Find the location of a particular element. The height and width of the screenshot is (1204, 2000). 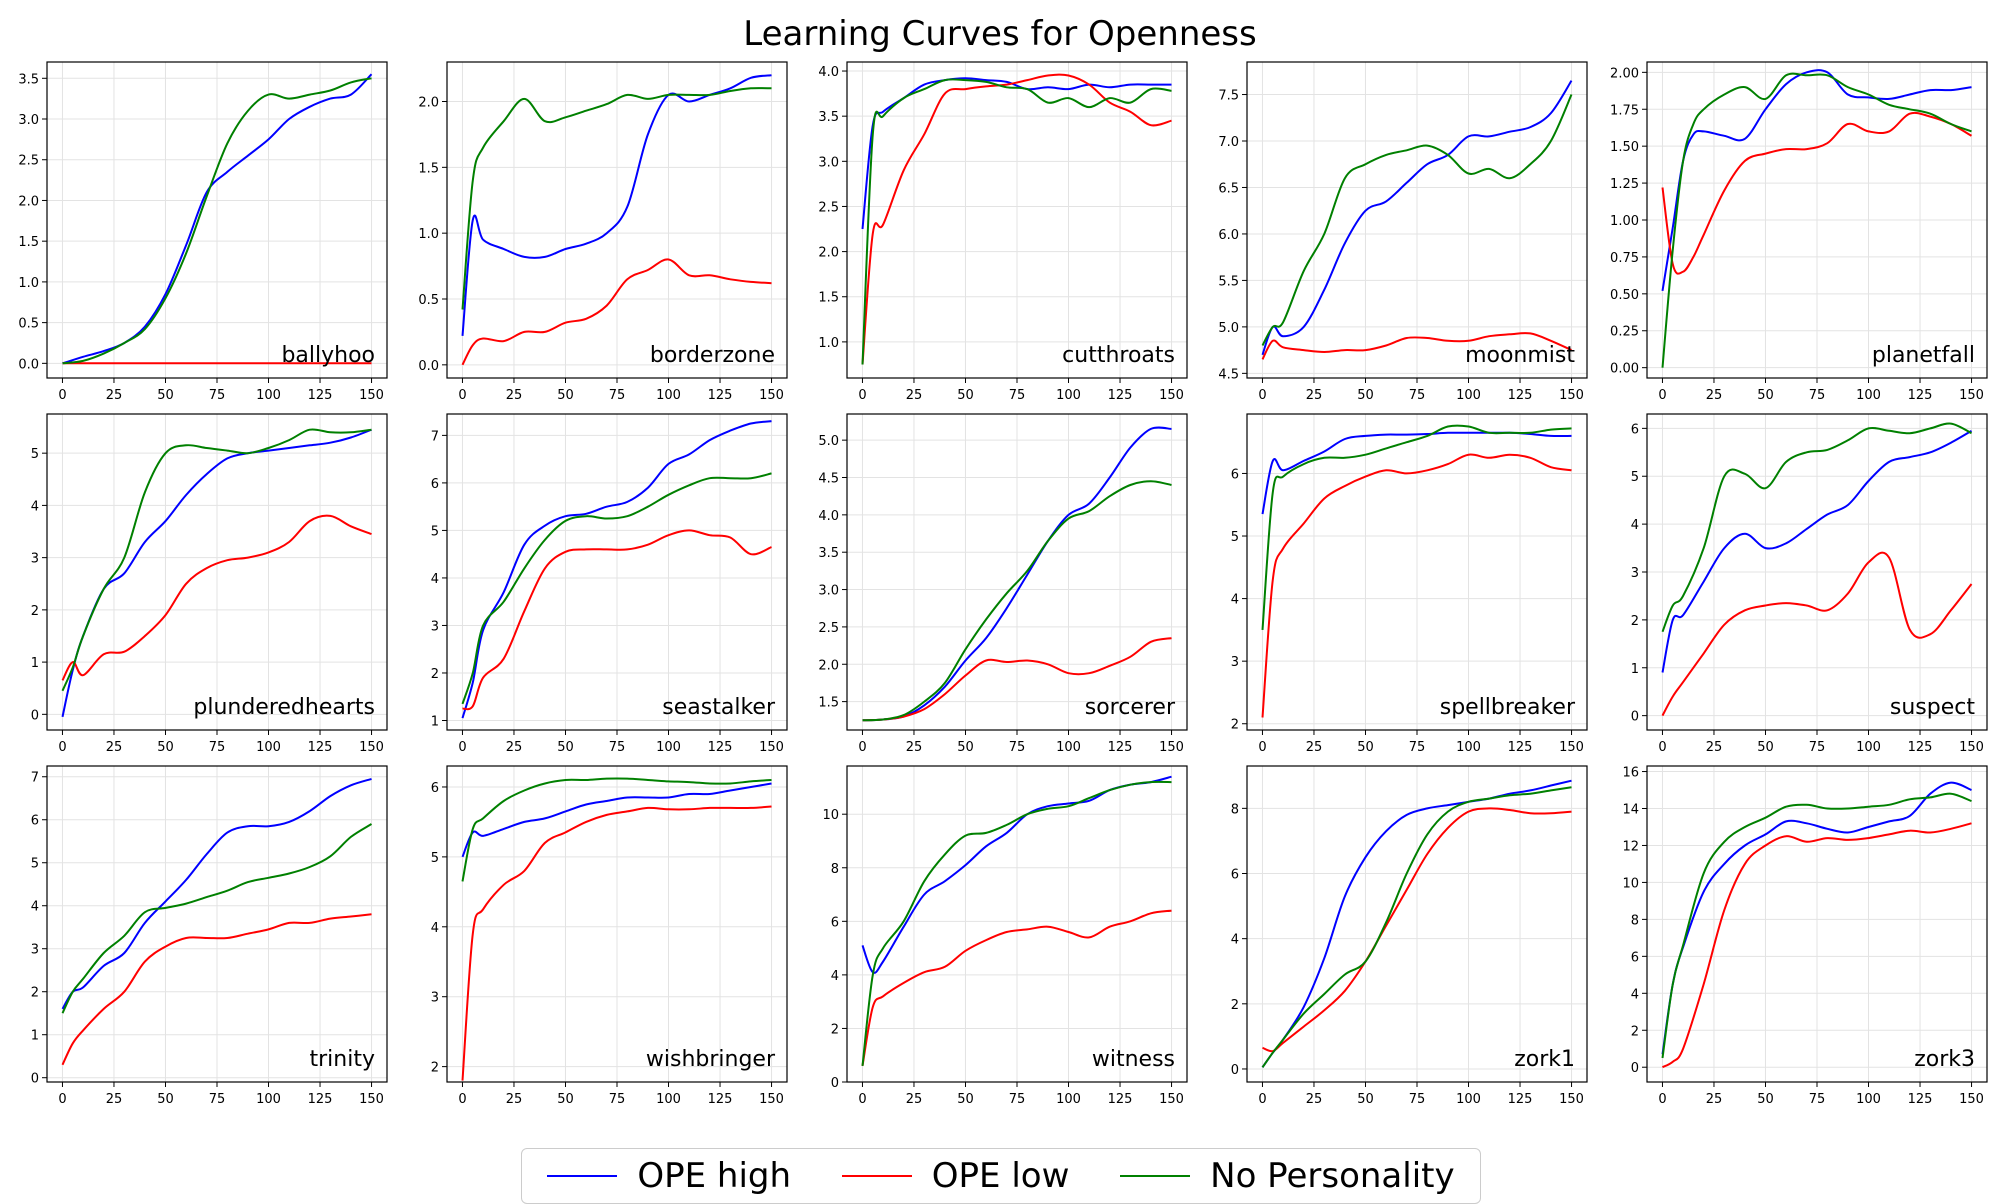

subplot-label: planetfall is located at coordinates (1923, 355).